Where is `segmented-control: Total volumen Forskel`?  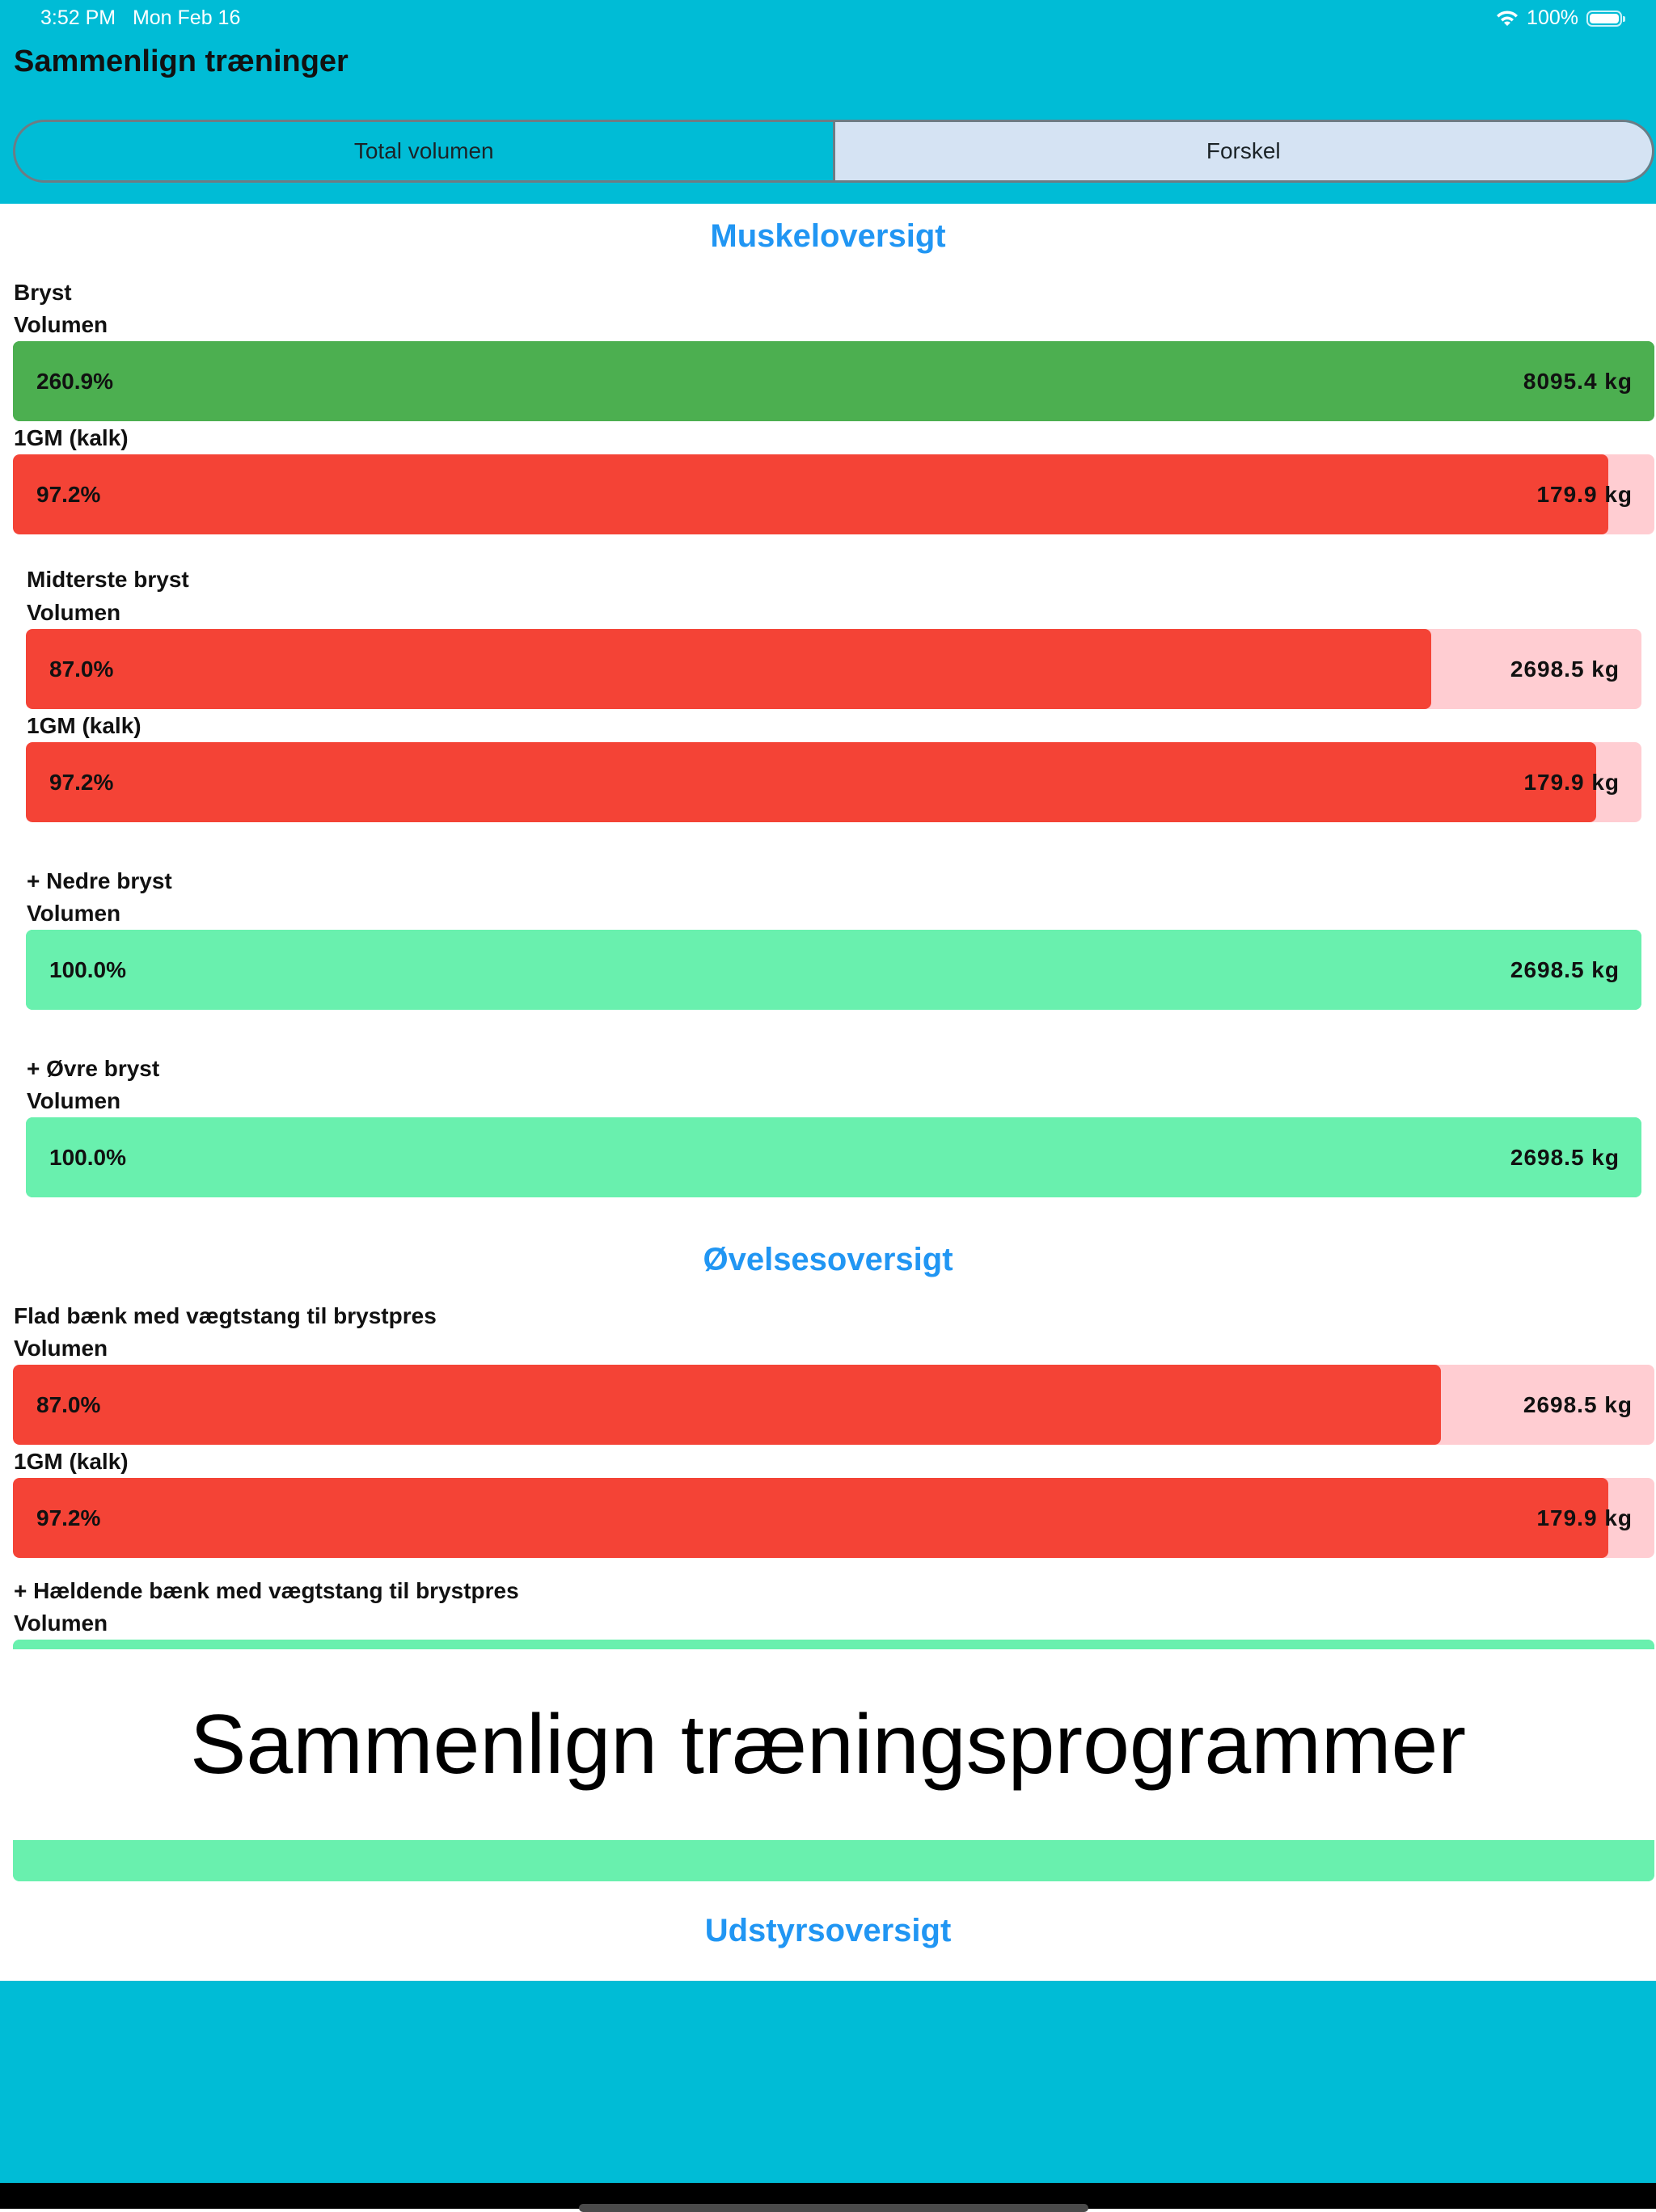
segmented-control: Total volumen Forskel is located at coordinates (833, 151).